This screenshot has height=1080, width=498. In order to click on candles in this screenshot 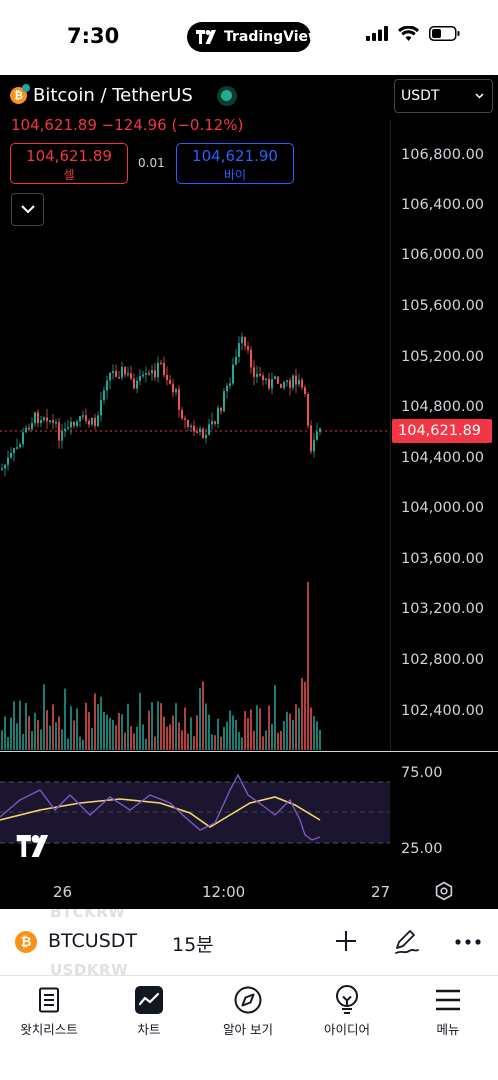, I will do `click(161, 404)`.